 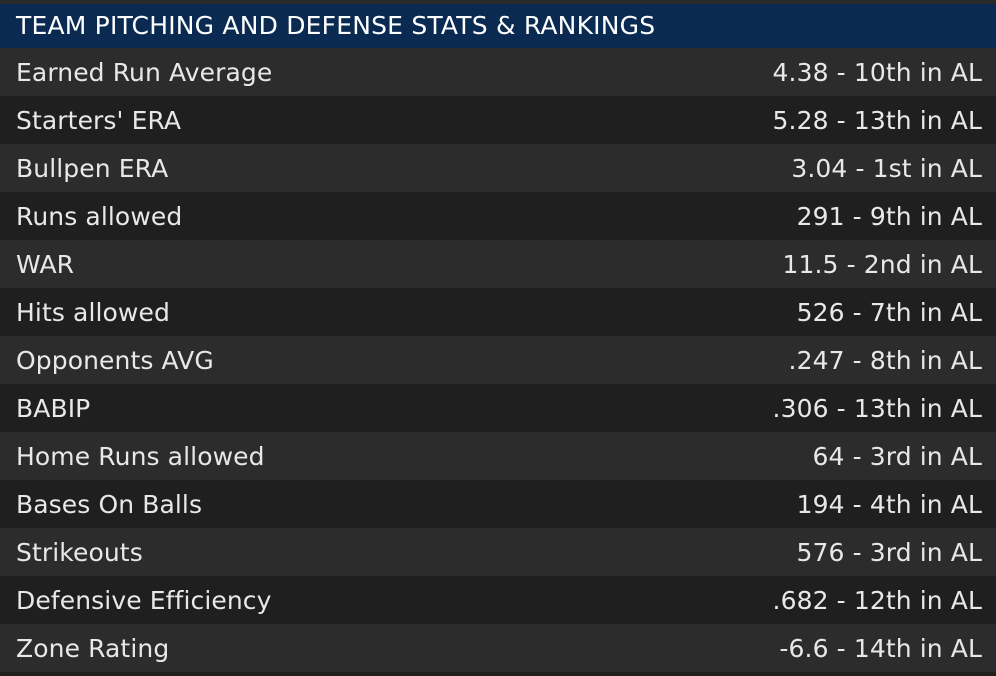 What do you see at coordinates (886, 168) in the screenshot?
I see `stat-value: 3.04 - 1st in AL` at bounding box center [886, 168].